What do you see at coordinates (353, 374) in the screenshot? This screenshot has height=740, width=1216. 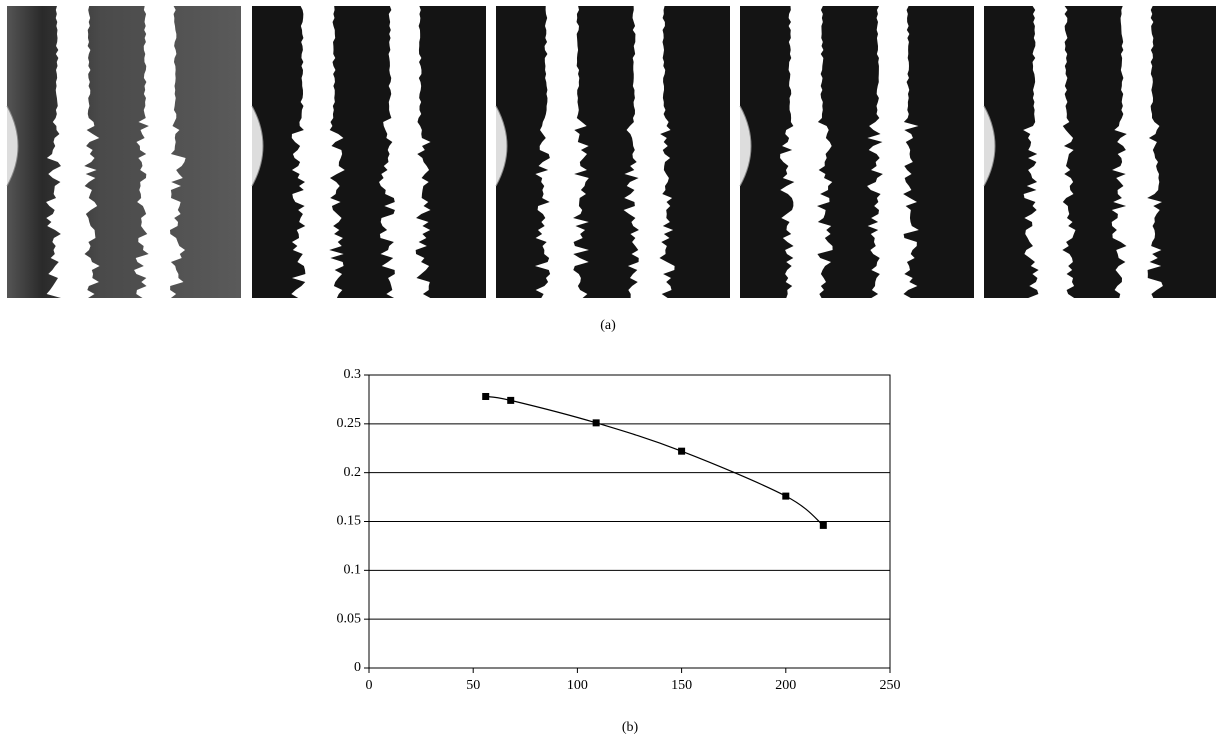 I see `y-tick-label: 0.3` at bounding box center [353, 374].